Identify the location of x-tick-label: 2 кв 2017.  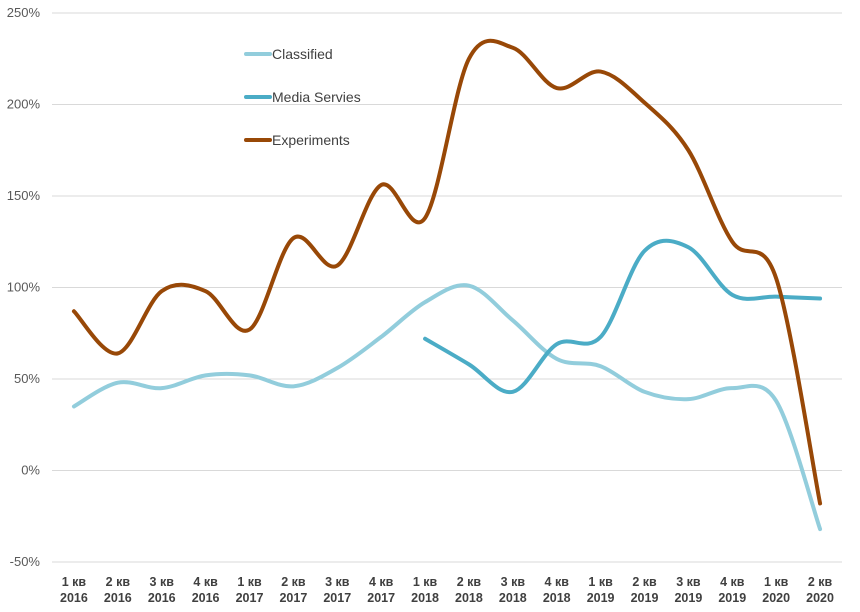
(293, 590).